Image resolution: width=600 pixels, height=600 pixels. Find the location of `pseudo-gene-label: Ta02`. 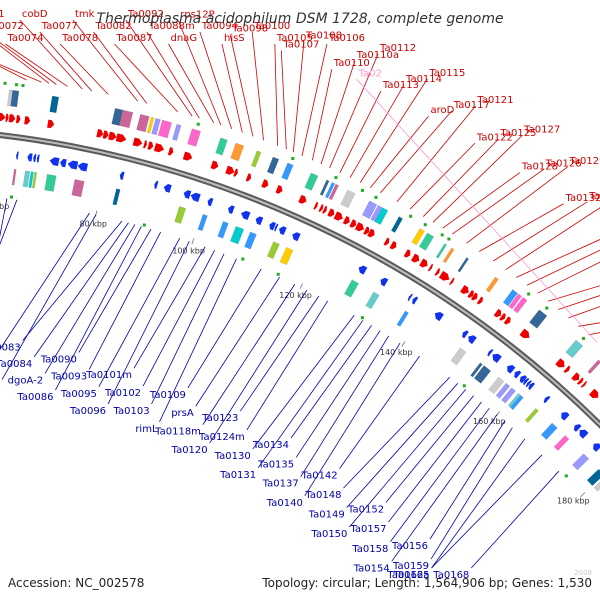

pseudo-gene-label: Ta02 is located at coordinates (370, 73).